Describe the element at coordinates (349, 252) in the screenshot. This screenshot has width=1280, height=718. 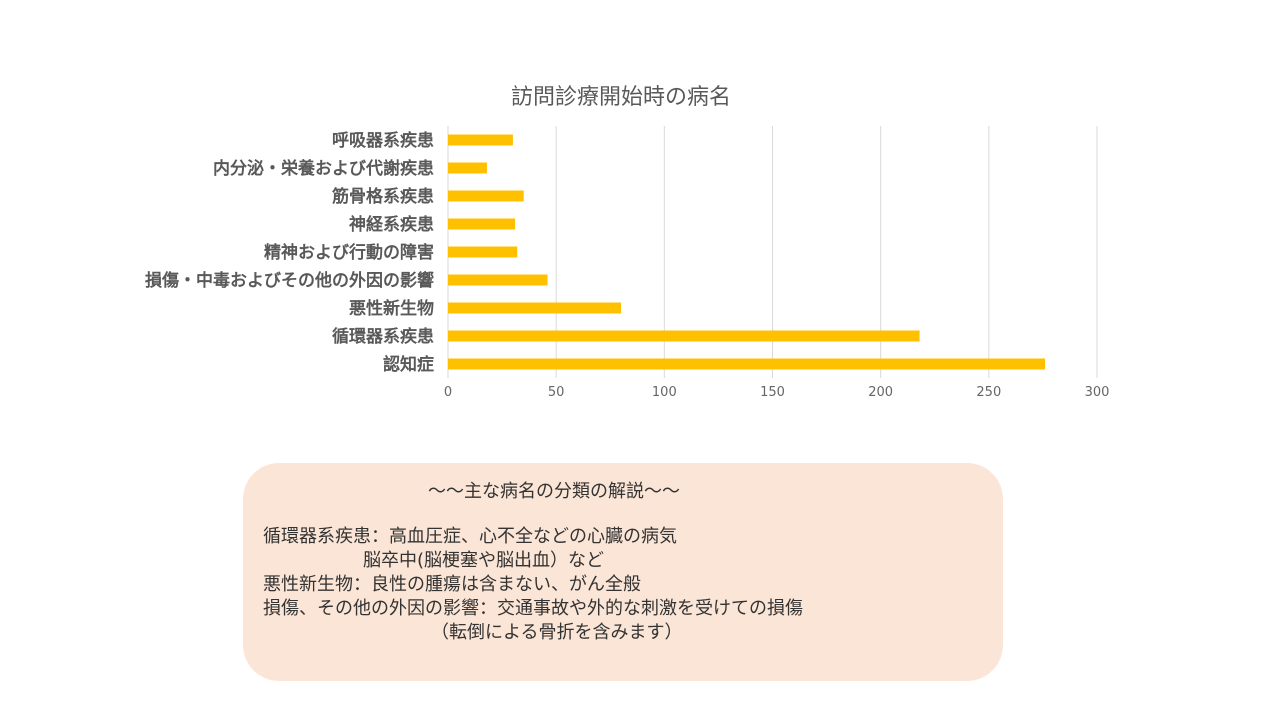
I see `category-label: 精神および行動の障害` at that location.